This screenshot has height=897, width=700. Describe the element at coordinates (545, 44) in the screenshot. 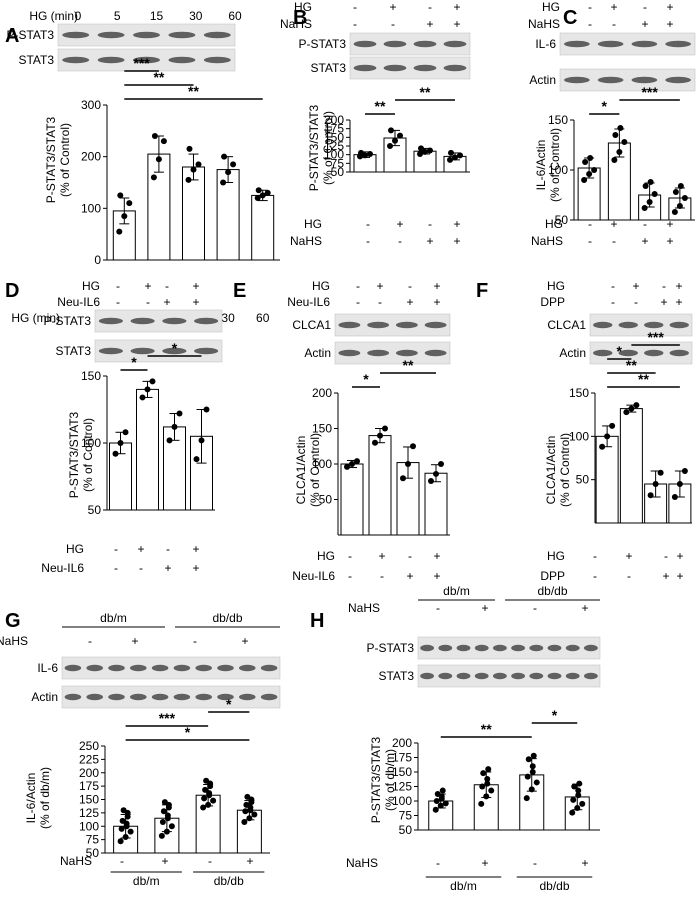

I see `blot-label: IL-6` at that location.